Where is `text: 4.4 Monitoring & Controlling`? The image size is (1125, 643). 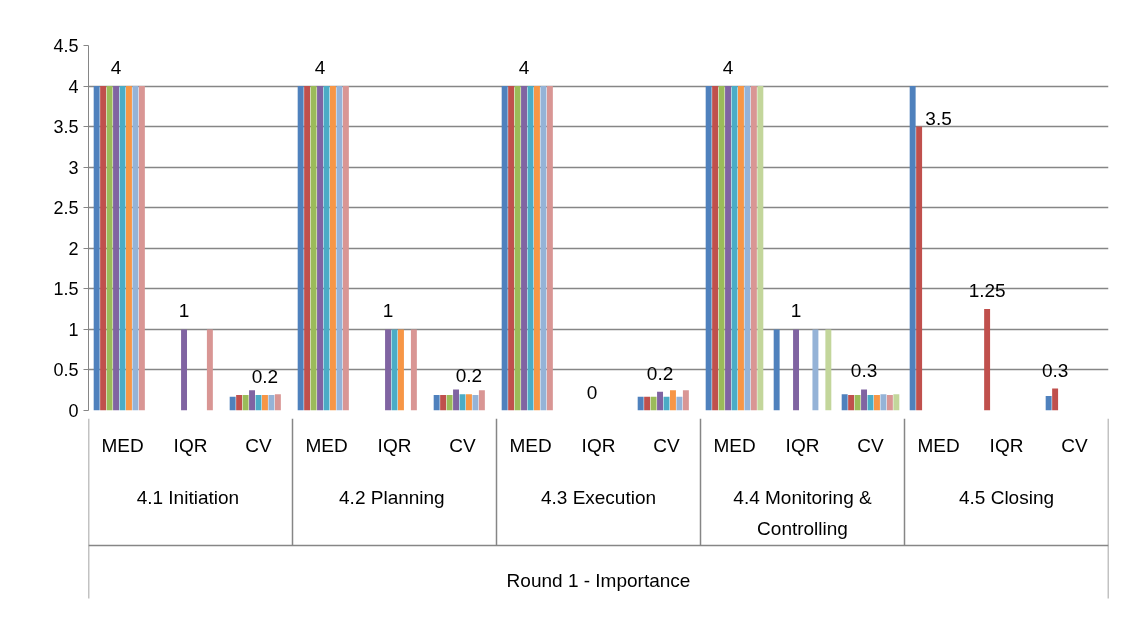 text: 4.4 Monitoring & Controlling is located at coordinates (802, 513).